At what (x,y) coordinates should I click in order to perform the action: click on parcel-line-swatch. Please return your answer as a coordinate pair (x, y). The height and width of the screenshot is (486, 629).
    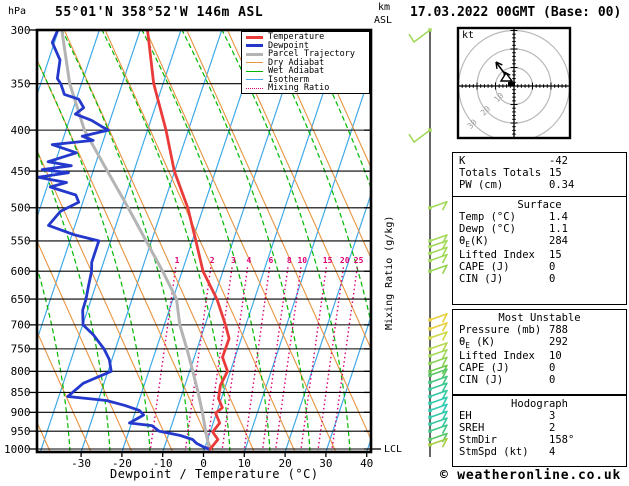
    Looking at the image, I should click on (254, 54).